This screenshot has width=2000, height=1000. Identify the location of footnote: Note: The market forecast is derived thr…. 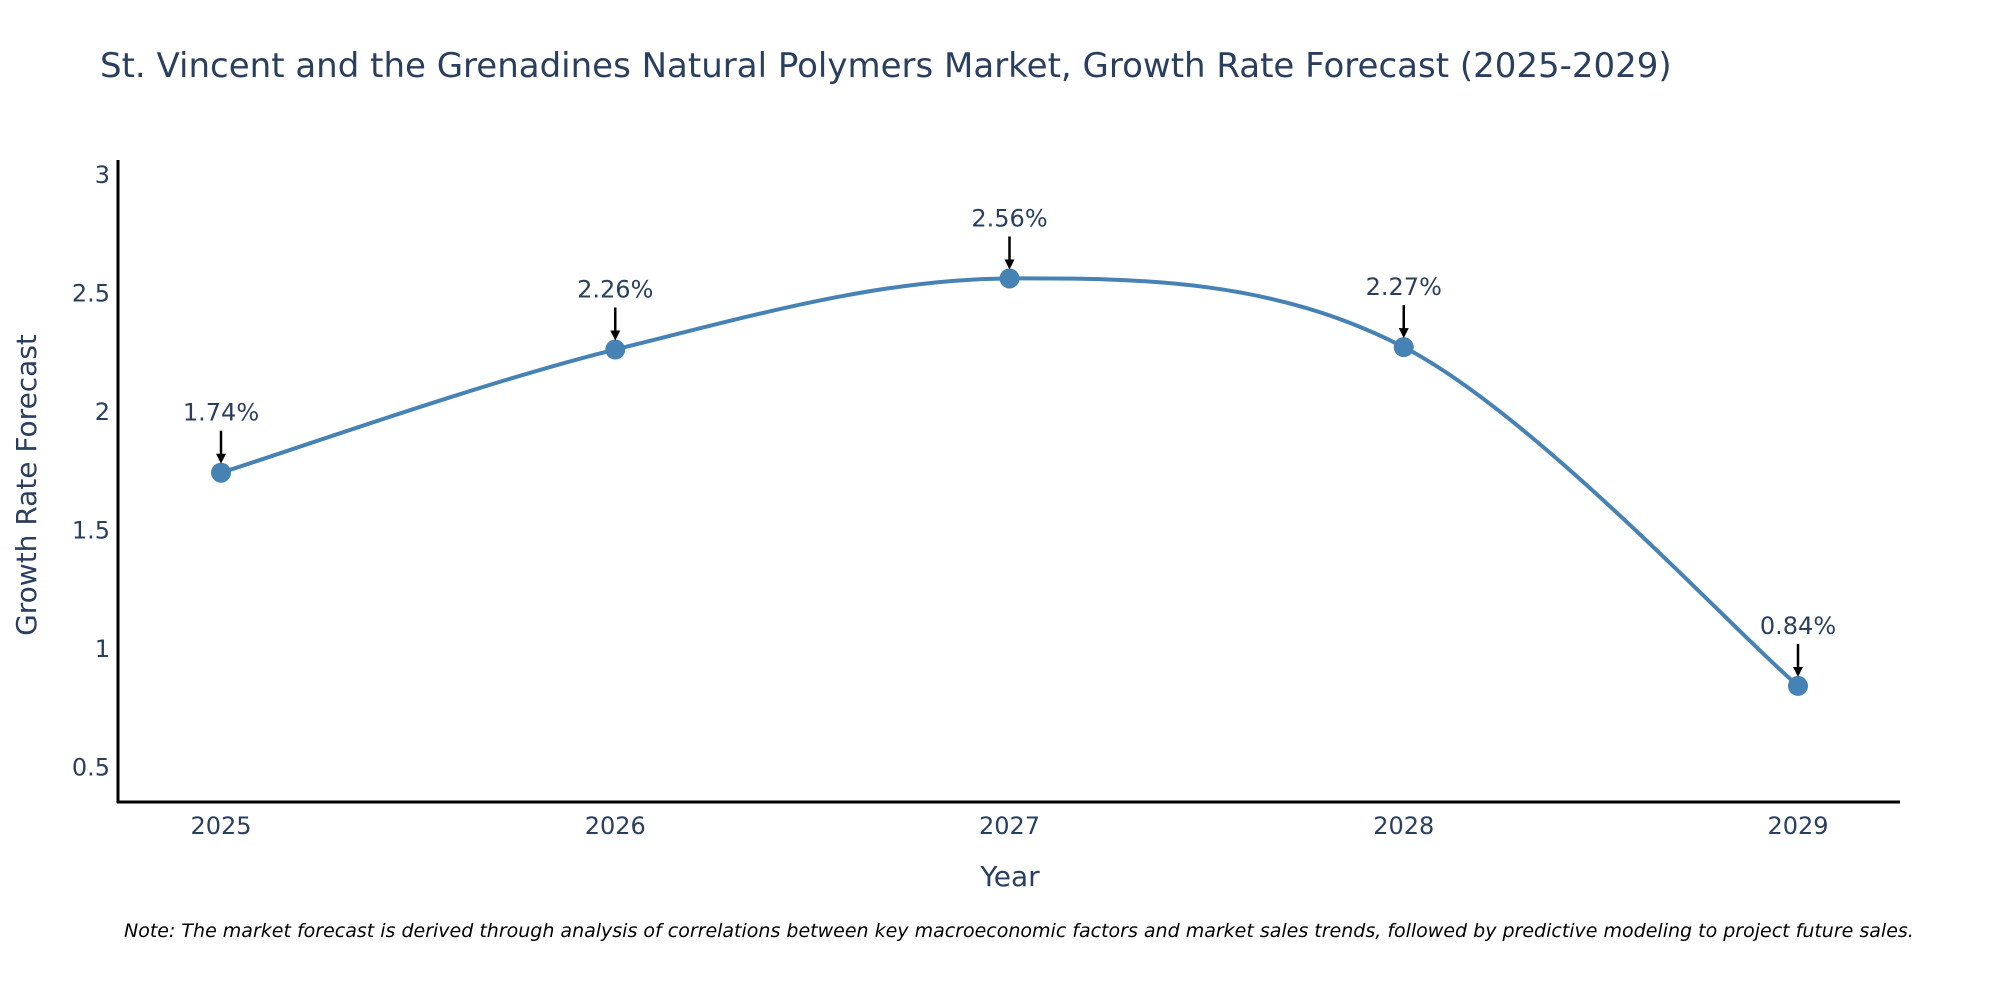
(1019, 931).